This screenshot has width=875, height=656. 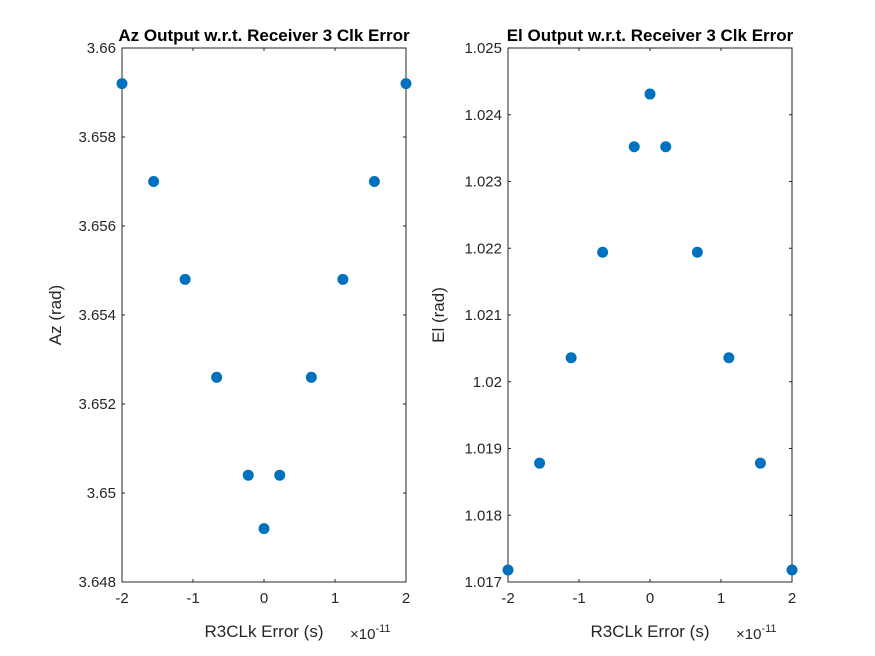 I want to click on el-y-tick-label: 1.023, so click(x=483, y=182).